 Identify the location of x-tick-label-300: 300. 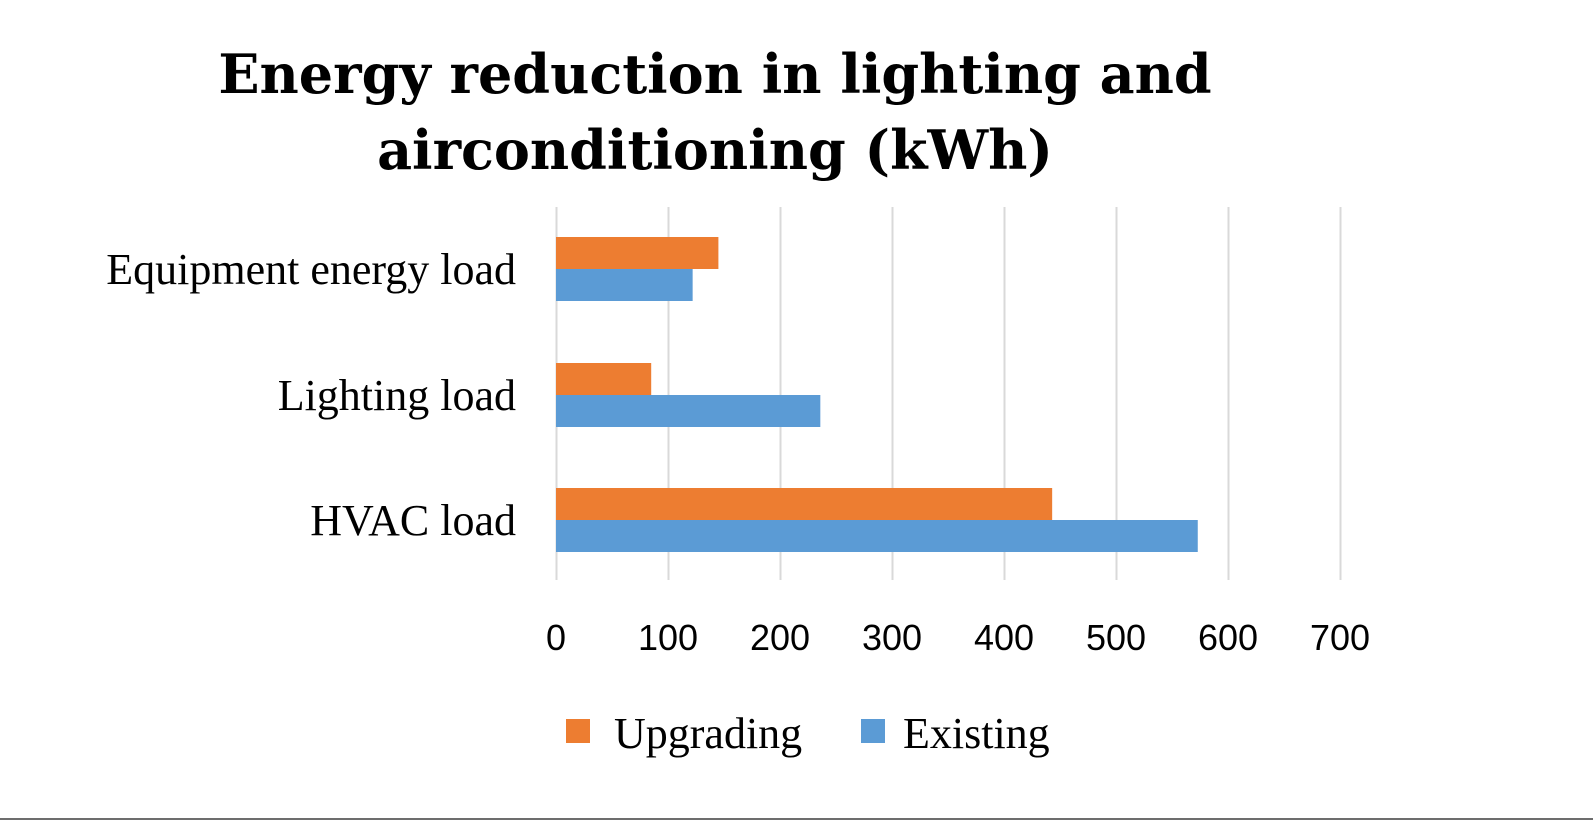
(892, 637).